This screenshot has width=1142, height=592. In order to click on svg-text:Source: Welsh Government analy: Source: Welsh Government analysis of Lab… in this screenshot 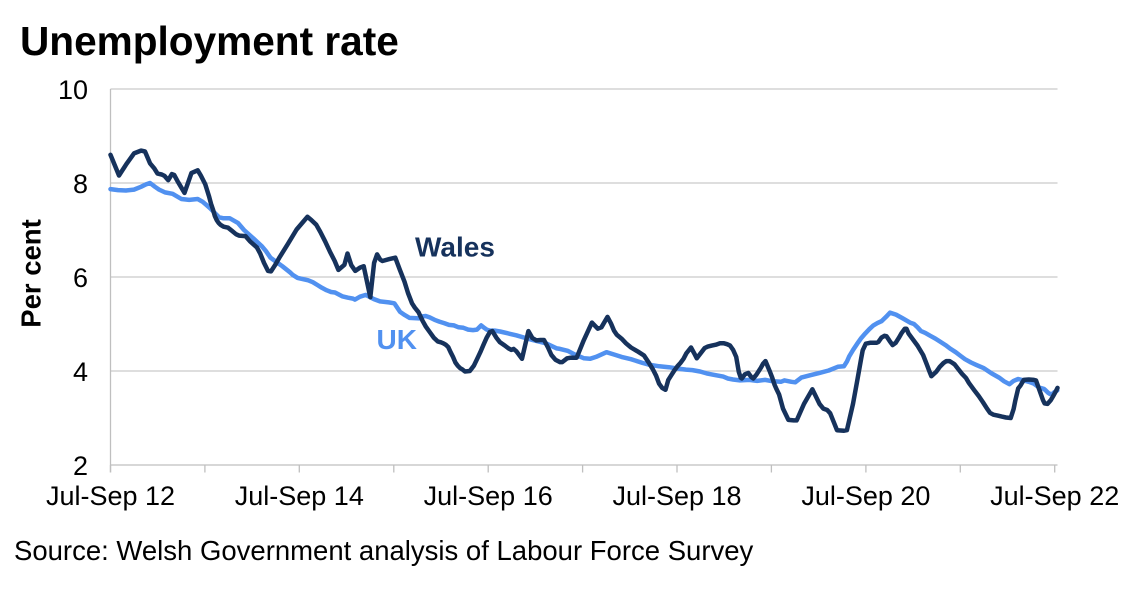, I will do `click(384, 550)`.